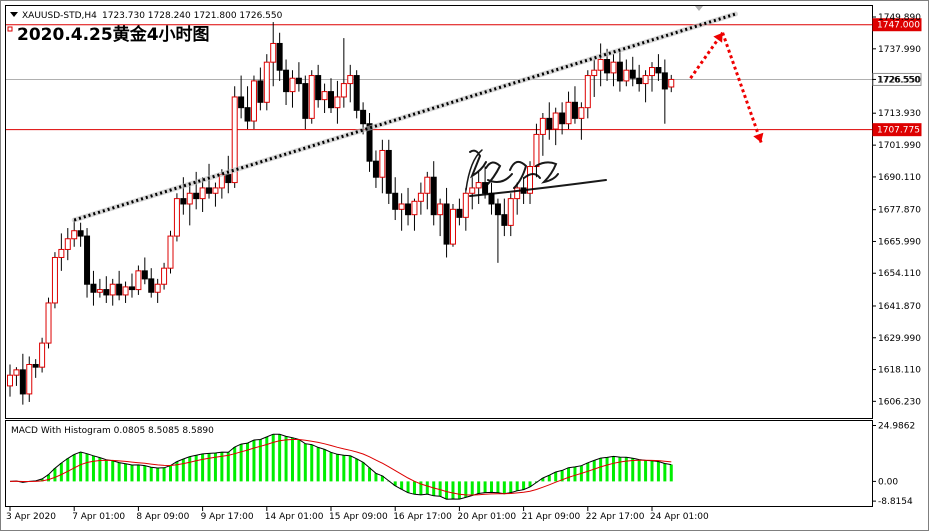 Image resolution: width=929 pixels, height=531 pixels. Describe the element at coordinates (899, 339) in the screenshot. I see `price-tick-label: 1629.990` at that location.